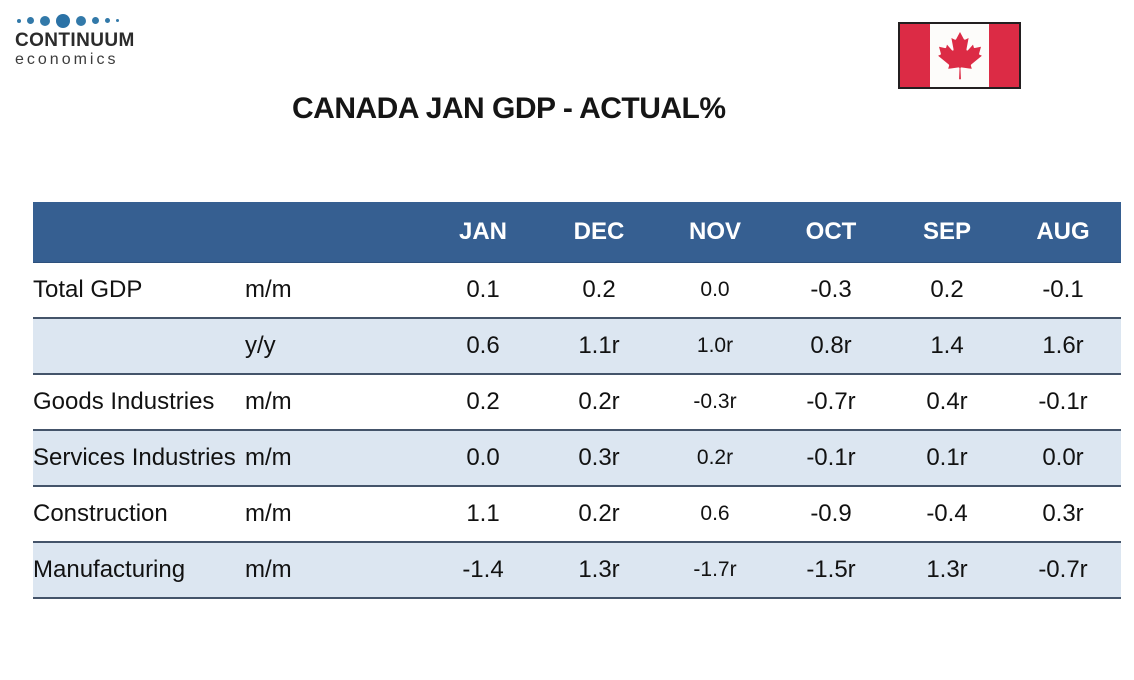 The height and width of the screenshot is (680, 1134). Describe the element at coordinates (715, 345) in the screenshot. I see `value-cell: 1.0r` at that location.